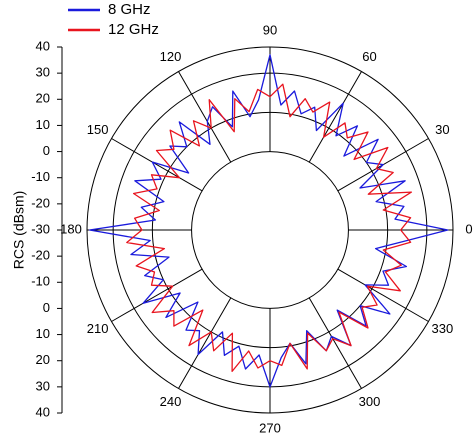  I want to click on angle-label: 120, so click(171, 56).